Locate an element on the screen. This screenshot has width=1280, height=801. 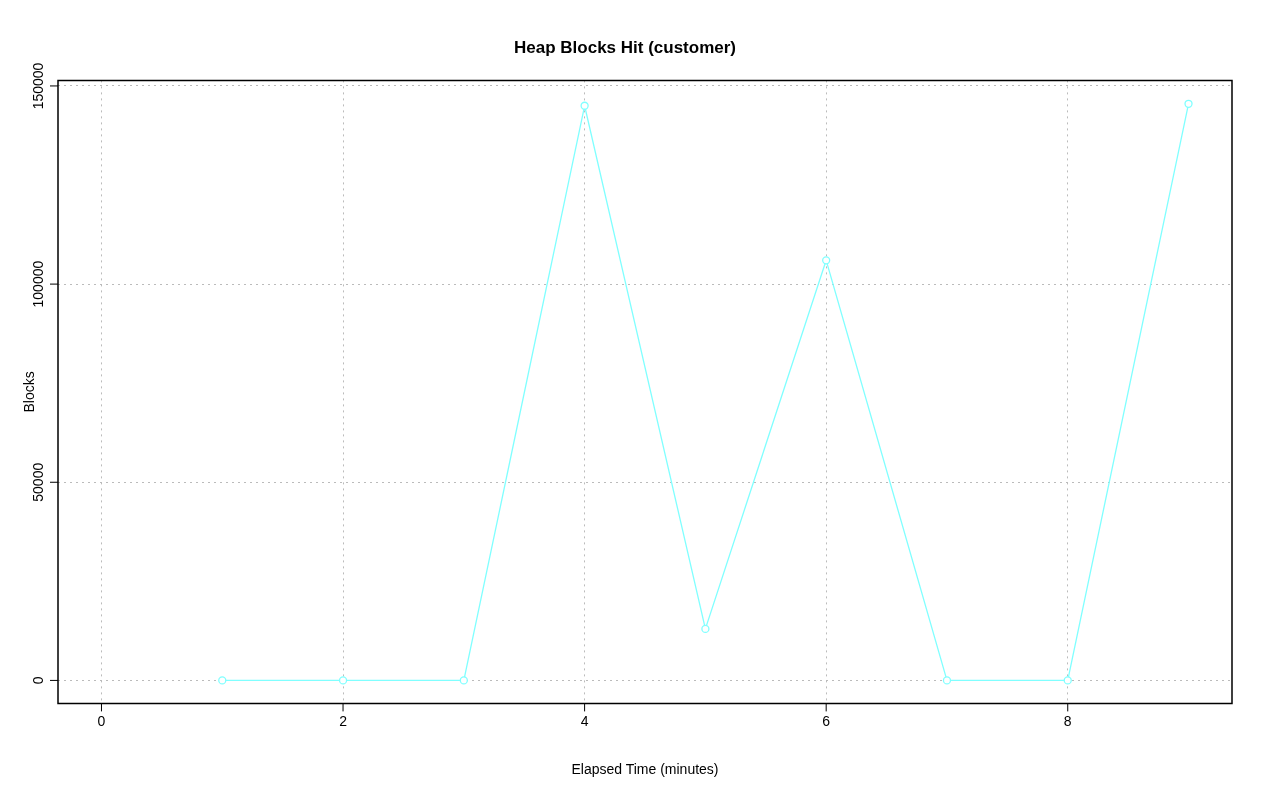
chart-title: Heap Blocks Hit (customer) is located at coordinates (625, 47).